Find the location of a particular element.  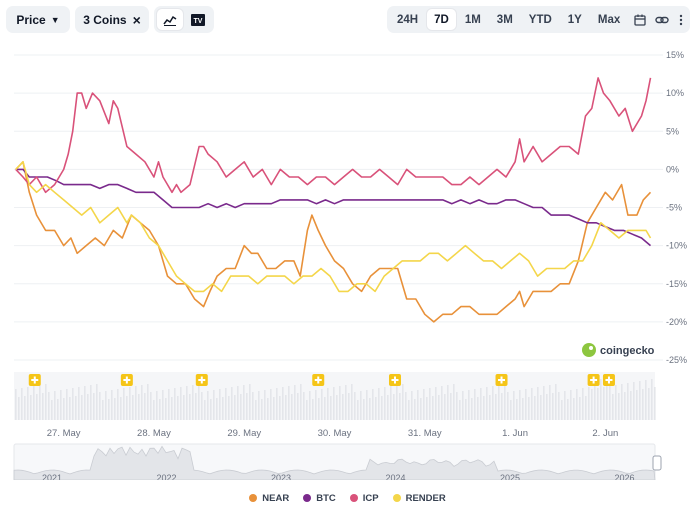

coins-filter-button: 3 Coins × is located at coordinates (112, 19).